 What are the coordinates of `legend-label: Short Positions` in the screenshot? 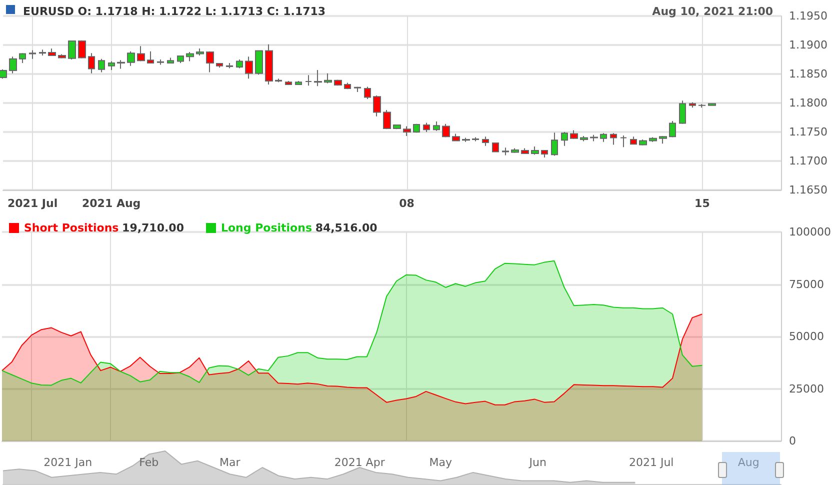 It's located at (72, 228).